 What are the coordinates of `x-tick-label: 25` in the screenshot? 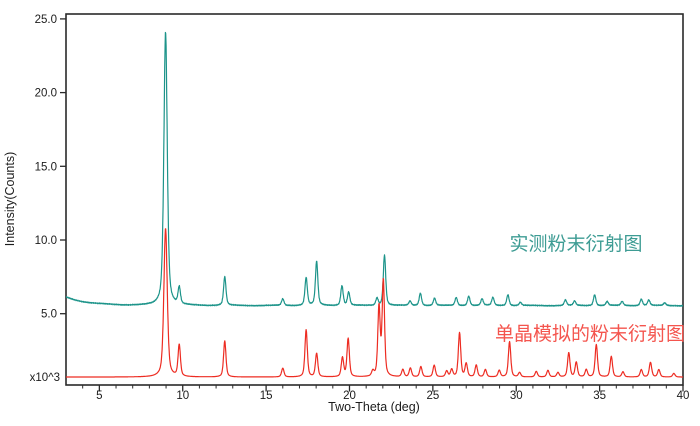 It's located at (432, 396).